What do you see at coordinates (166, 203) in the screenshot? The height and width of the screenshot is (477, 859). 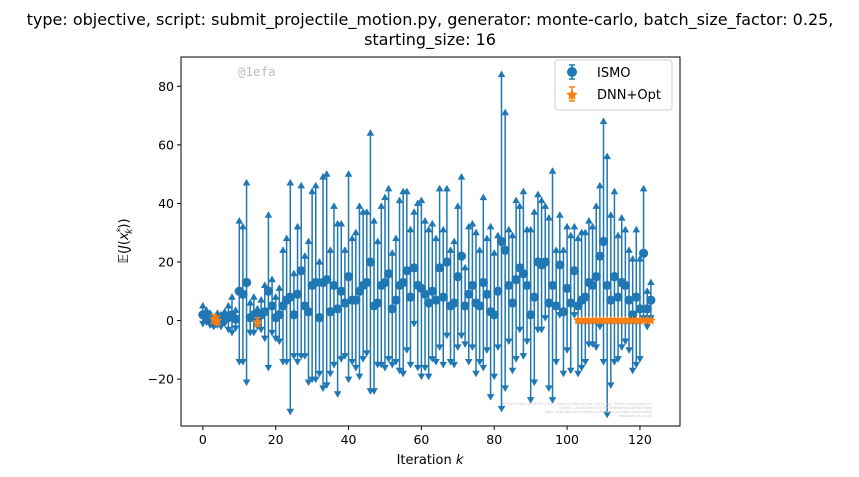 I see `y-tick-label: 40` at bounding box center [166, 203].